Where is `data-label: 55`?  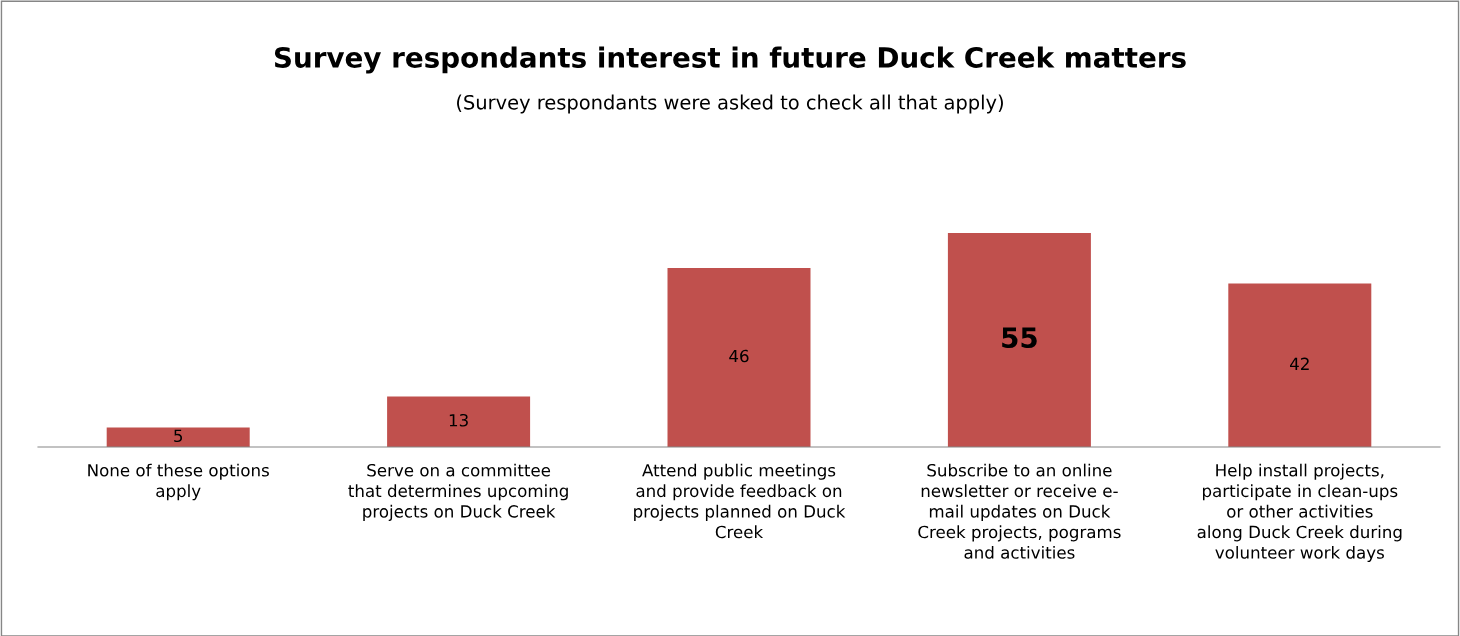 data-label: 55 is located at coordinates (1019, 338).